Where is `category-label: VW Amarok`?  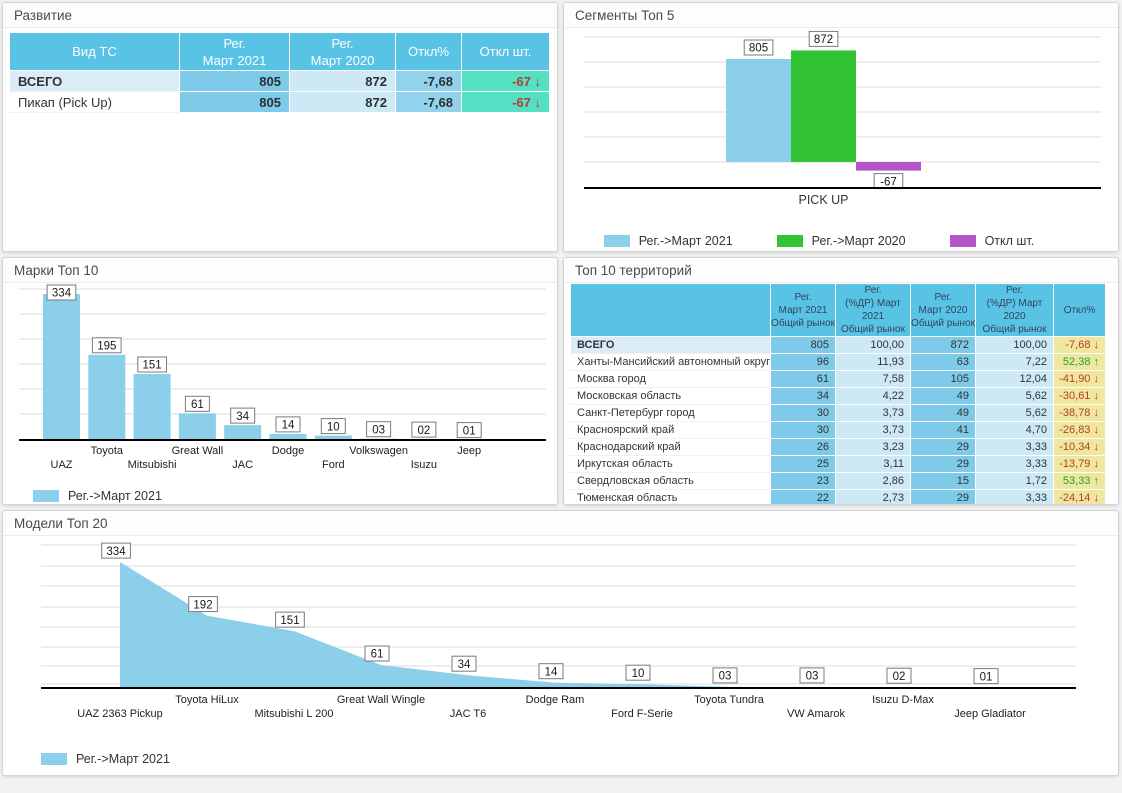 category-label: VW Amarok is located at coordinates (816, 714).